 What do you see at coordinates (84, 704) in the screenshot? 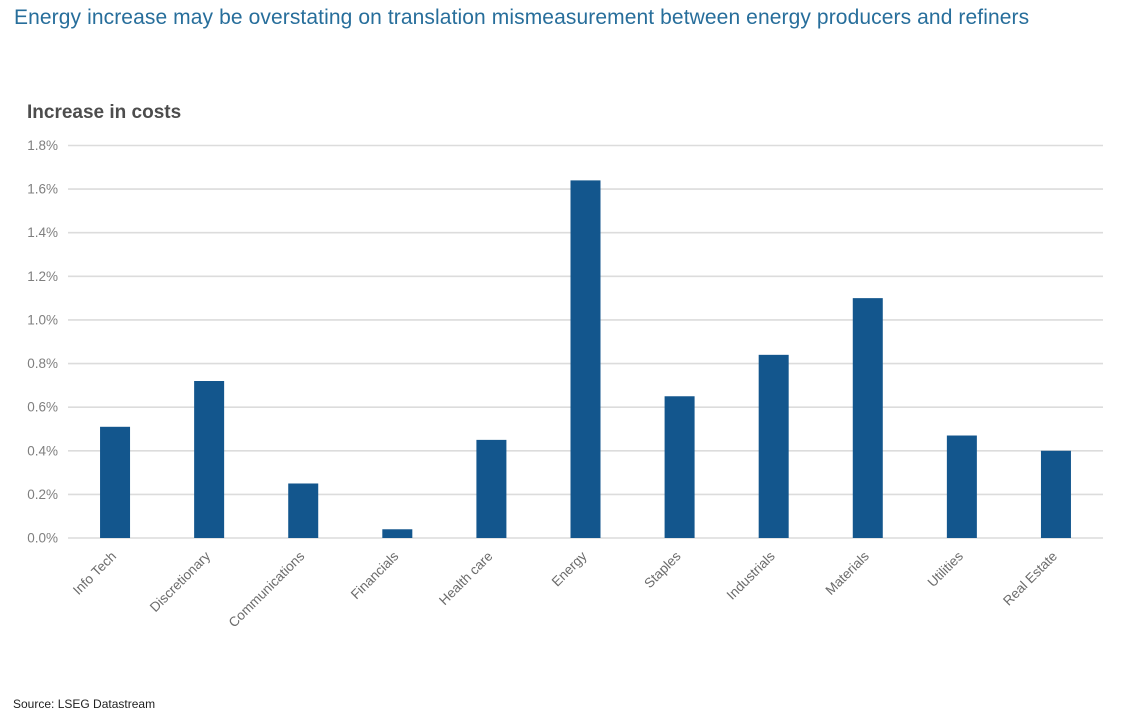
I see `source-note: Source: LSEG Datastream` at bounding box center [84, 704].